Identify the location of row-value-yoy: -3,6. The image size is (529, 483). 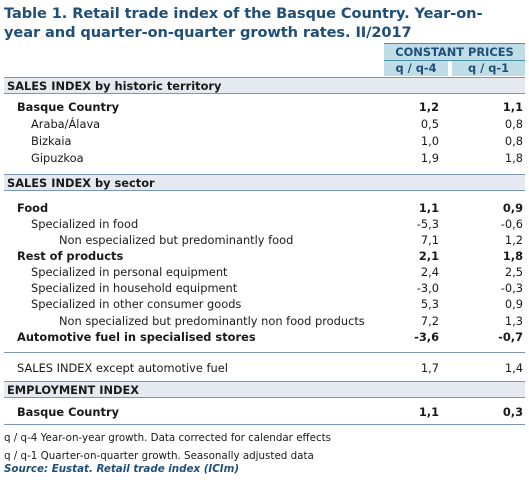
(426, 337).